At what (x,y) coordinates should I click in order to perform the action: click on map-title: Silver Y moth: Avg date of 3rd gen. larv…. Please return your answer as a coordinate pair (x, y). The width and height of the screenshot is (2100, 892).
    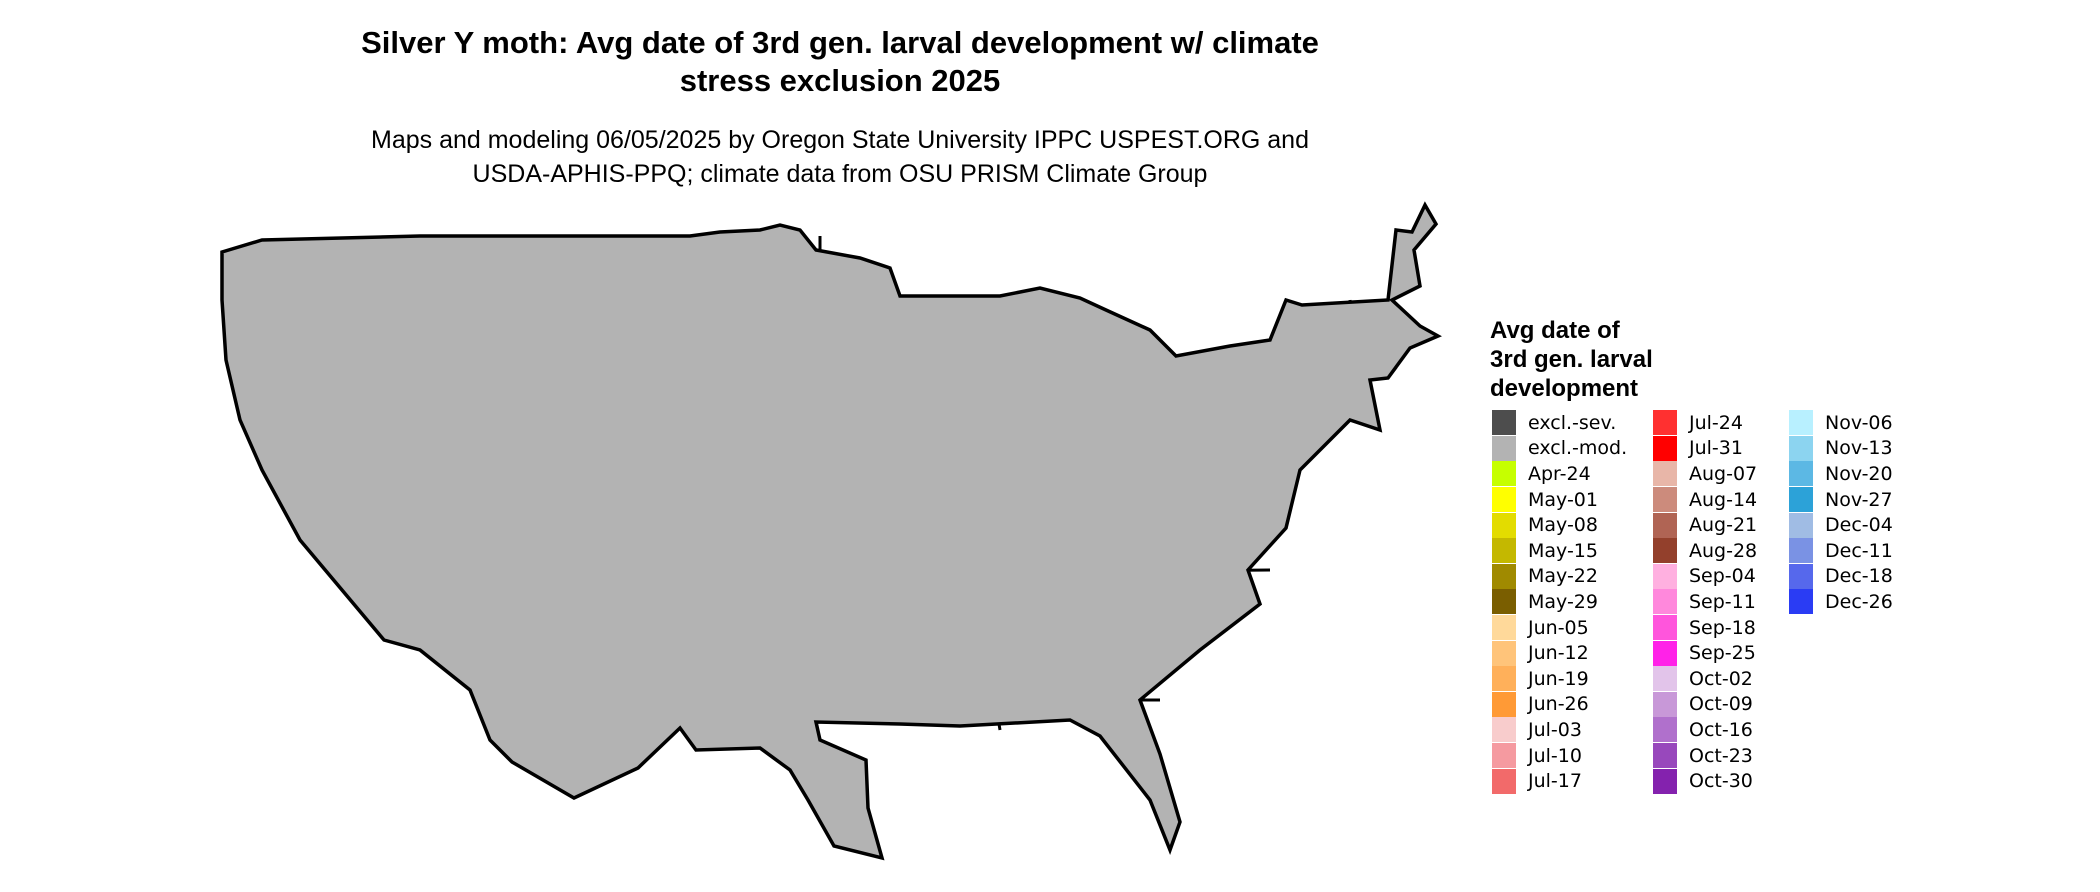
    Looking at the image, I should click on (840, 62).